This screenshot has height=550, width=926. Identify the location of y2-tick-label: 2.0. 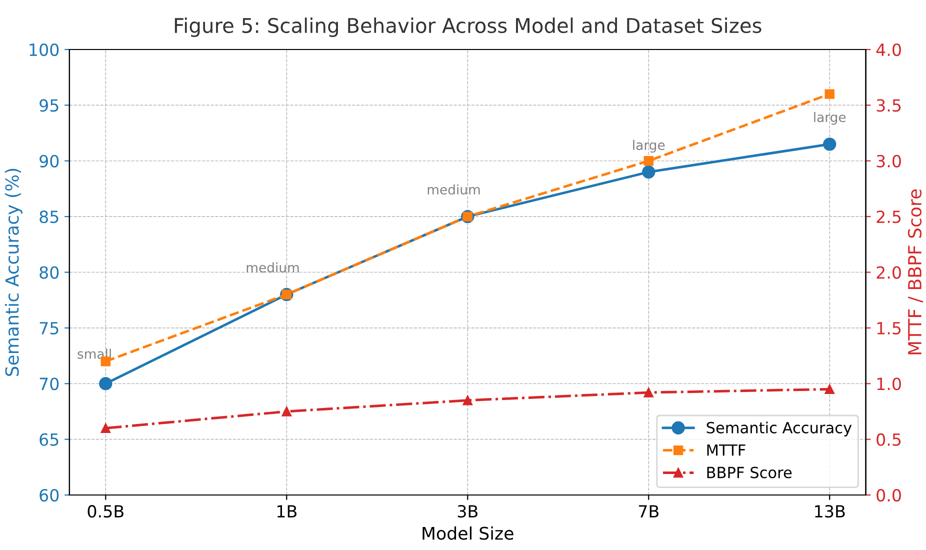
(888, 272).